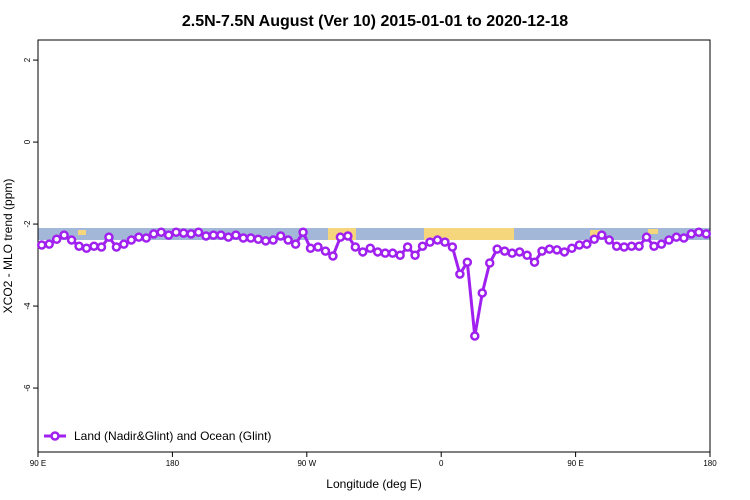  Describe the element at coordinates (27, 388) in the screenshot. I see `y-tick-label: -6` at that location.